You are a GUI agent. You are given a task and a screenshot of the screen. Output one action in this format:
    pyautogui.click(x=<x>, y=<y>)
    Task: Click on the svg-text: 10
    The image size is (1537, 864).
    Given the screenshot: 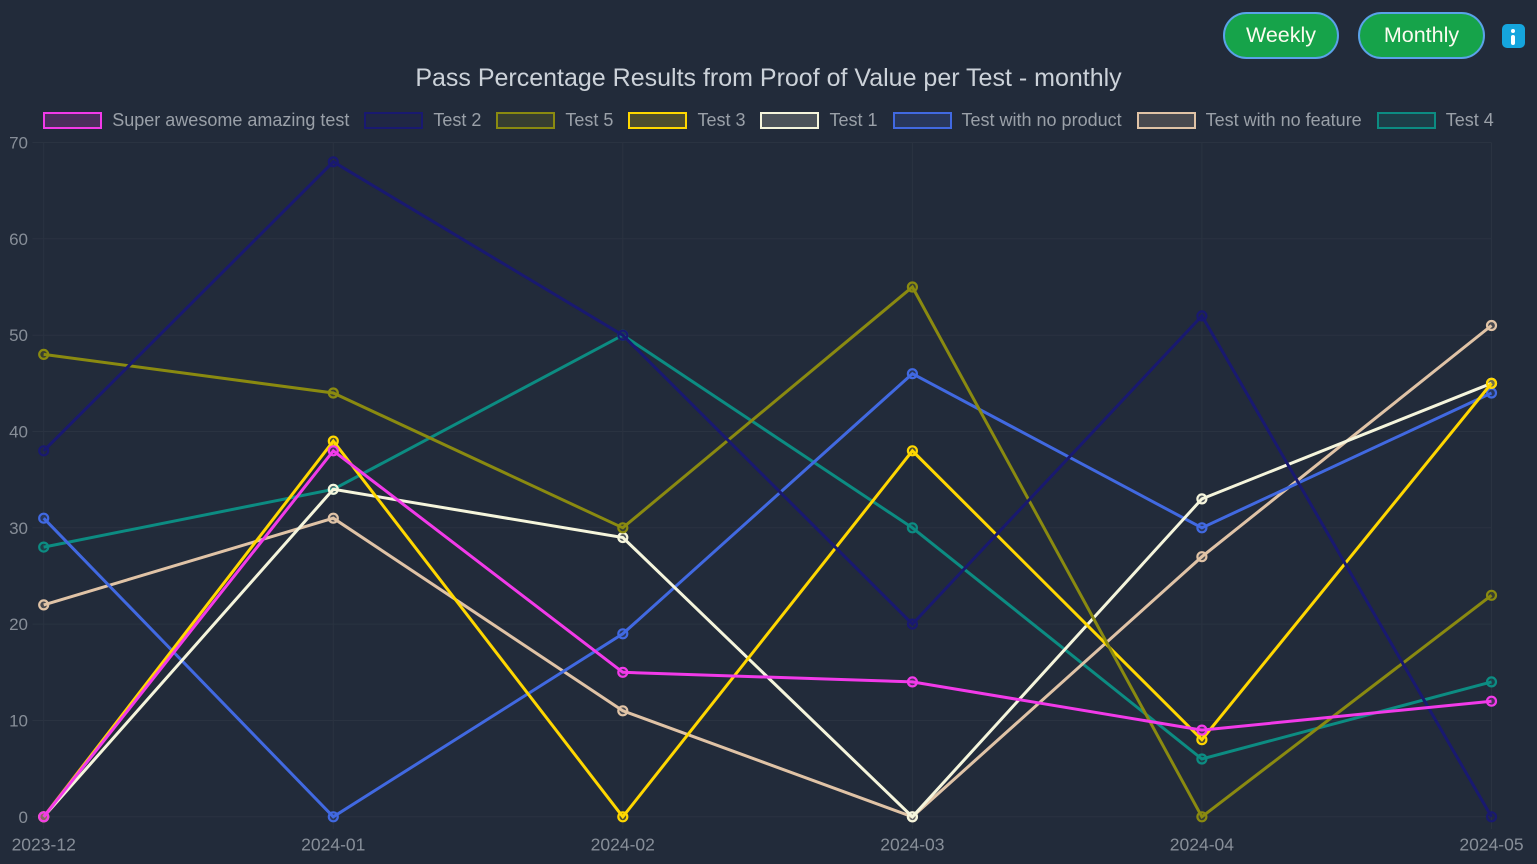 What is the action you would take?
    pyautogui.click(x=18, y=721)
    